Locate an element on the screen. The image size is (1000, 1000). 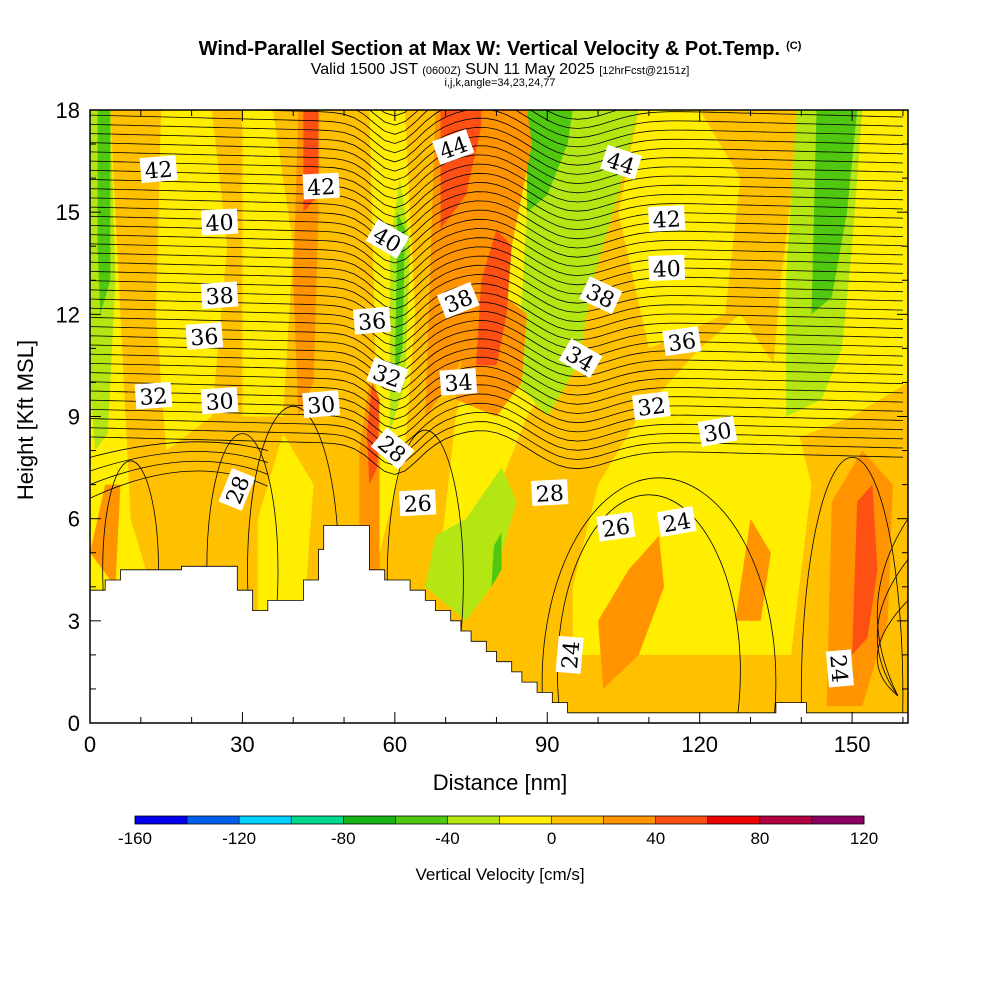
theta-label-text: 34 is located at coordinates (459, 383).